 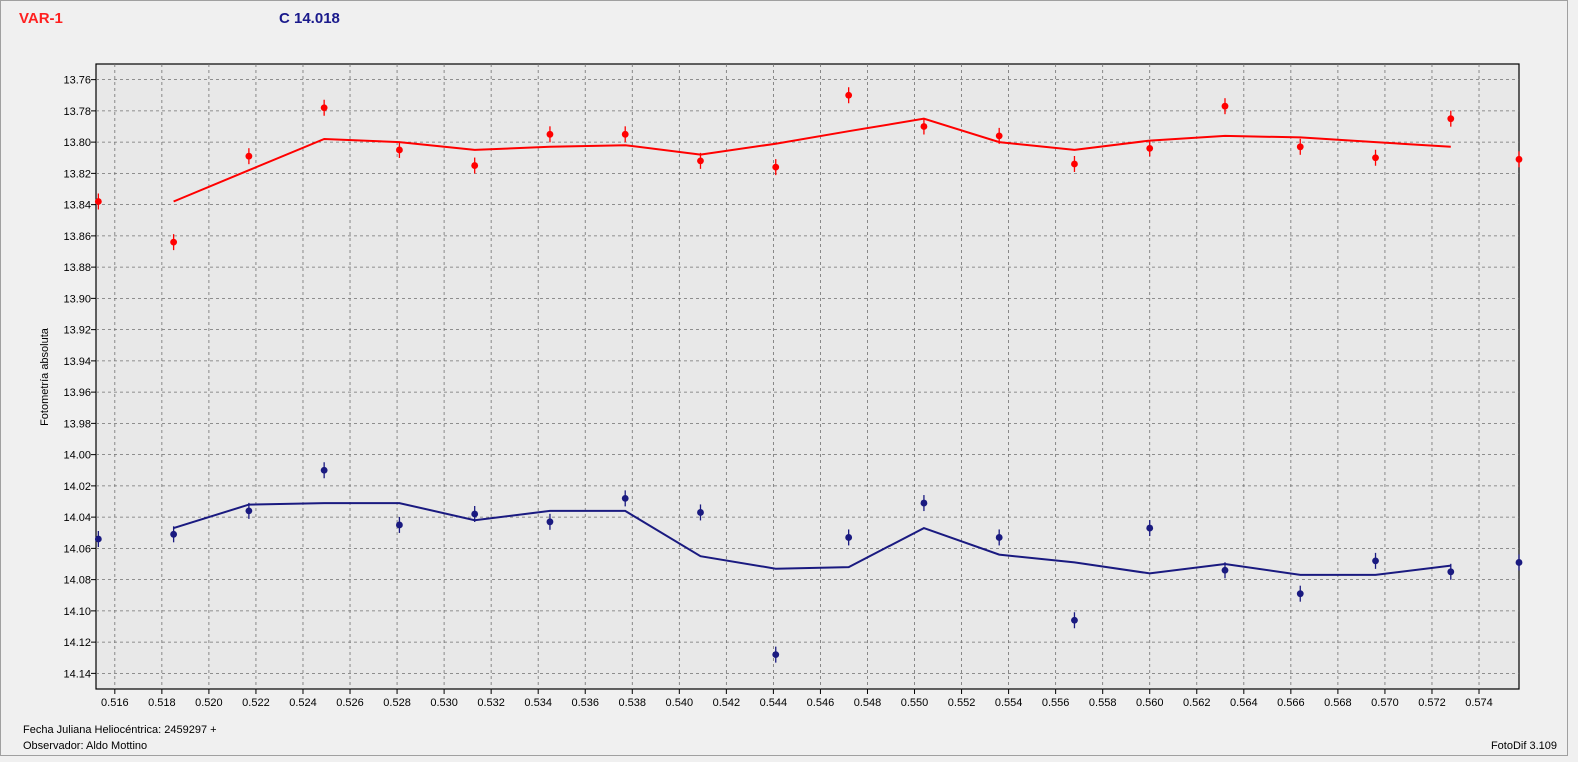 What do you see at coordinates (77, 612) in the screenshot?
I see `y-tick-label: 14.10` at bounding box center [77, 612].